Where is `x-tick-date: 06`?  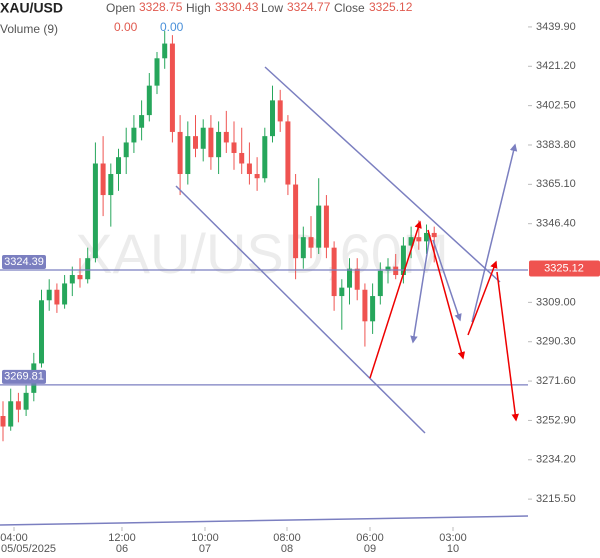 x-tick-date: 06 is located at coordinates (122, 549).